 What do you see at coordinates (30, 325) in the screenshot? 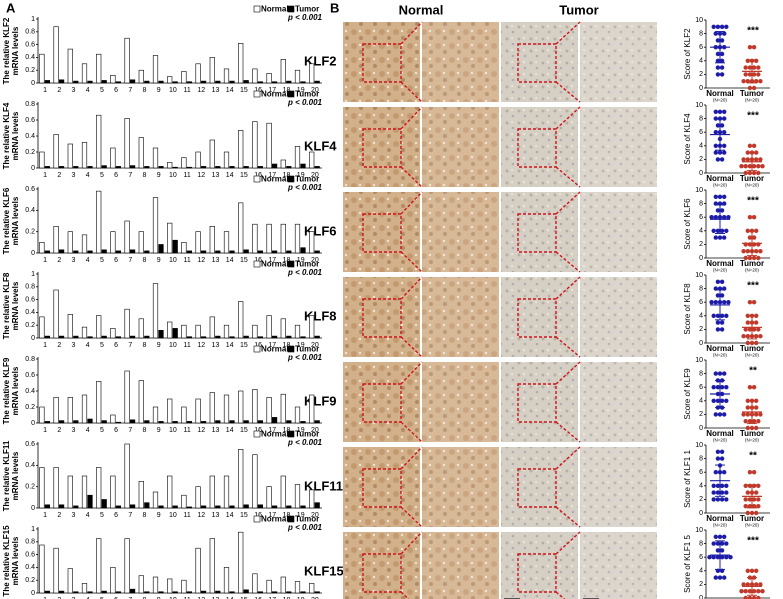
I see `y-tick-label: 0.2` at bounding box center [30, 325].